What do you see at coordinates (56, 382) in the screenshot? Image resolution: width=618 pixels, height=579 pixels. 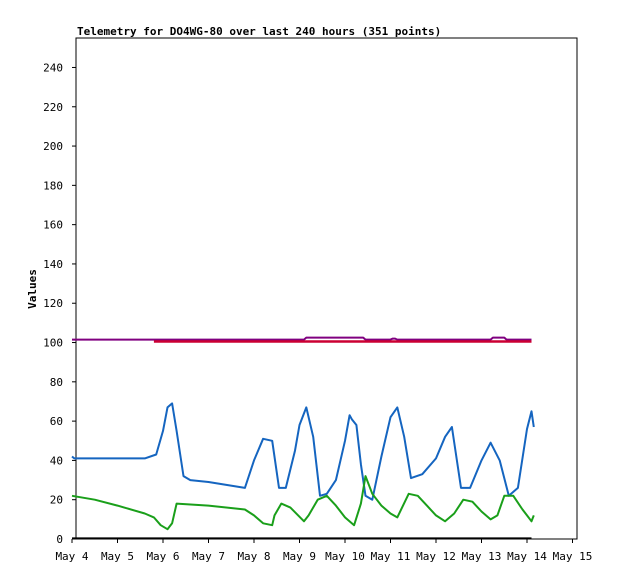 I see `y-tick-label: 80` at bounding box center [56, 382].